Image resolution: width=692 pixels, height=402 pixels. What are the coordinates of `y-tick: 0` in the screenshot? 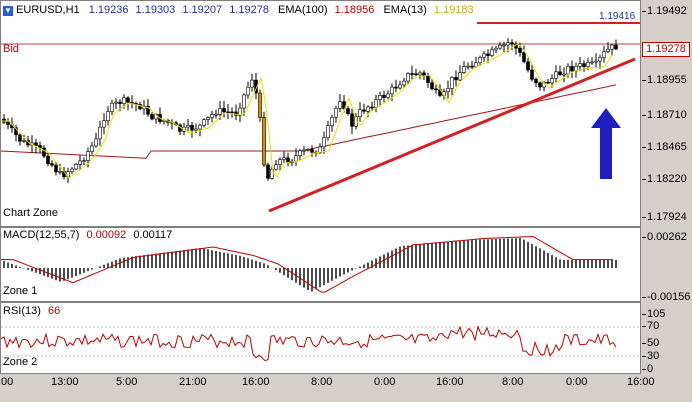 It's located at (647, 369).